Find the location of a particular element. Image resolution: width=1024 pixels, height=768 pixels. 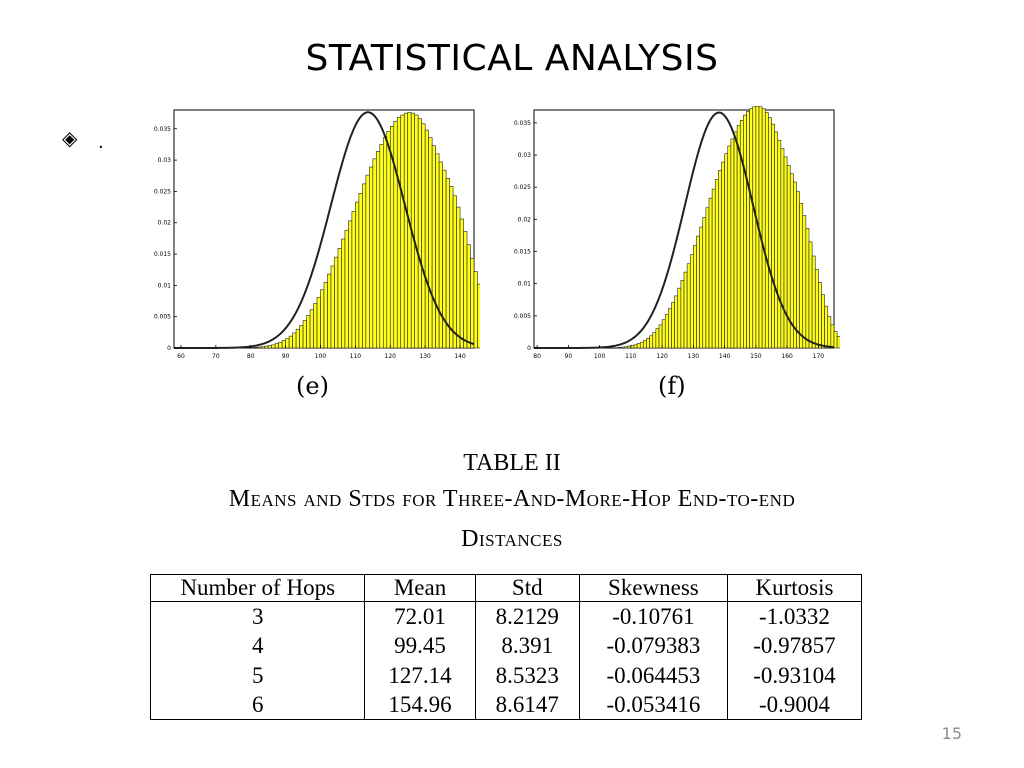

x-tick-label: 60 is located at coordinates (181, 356).